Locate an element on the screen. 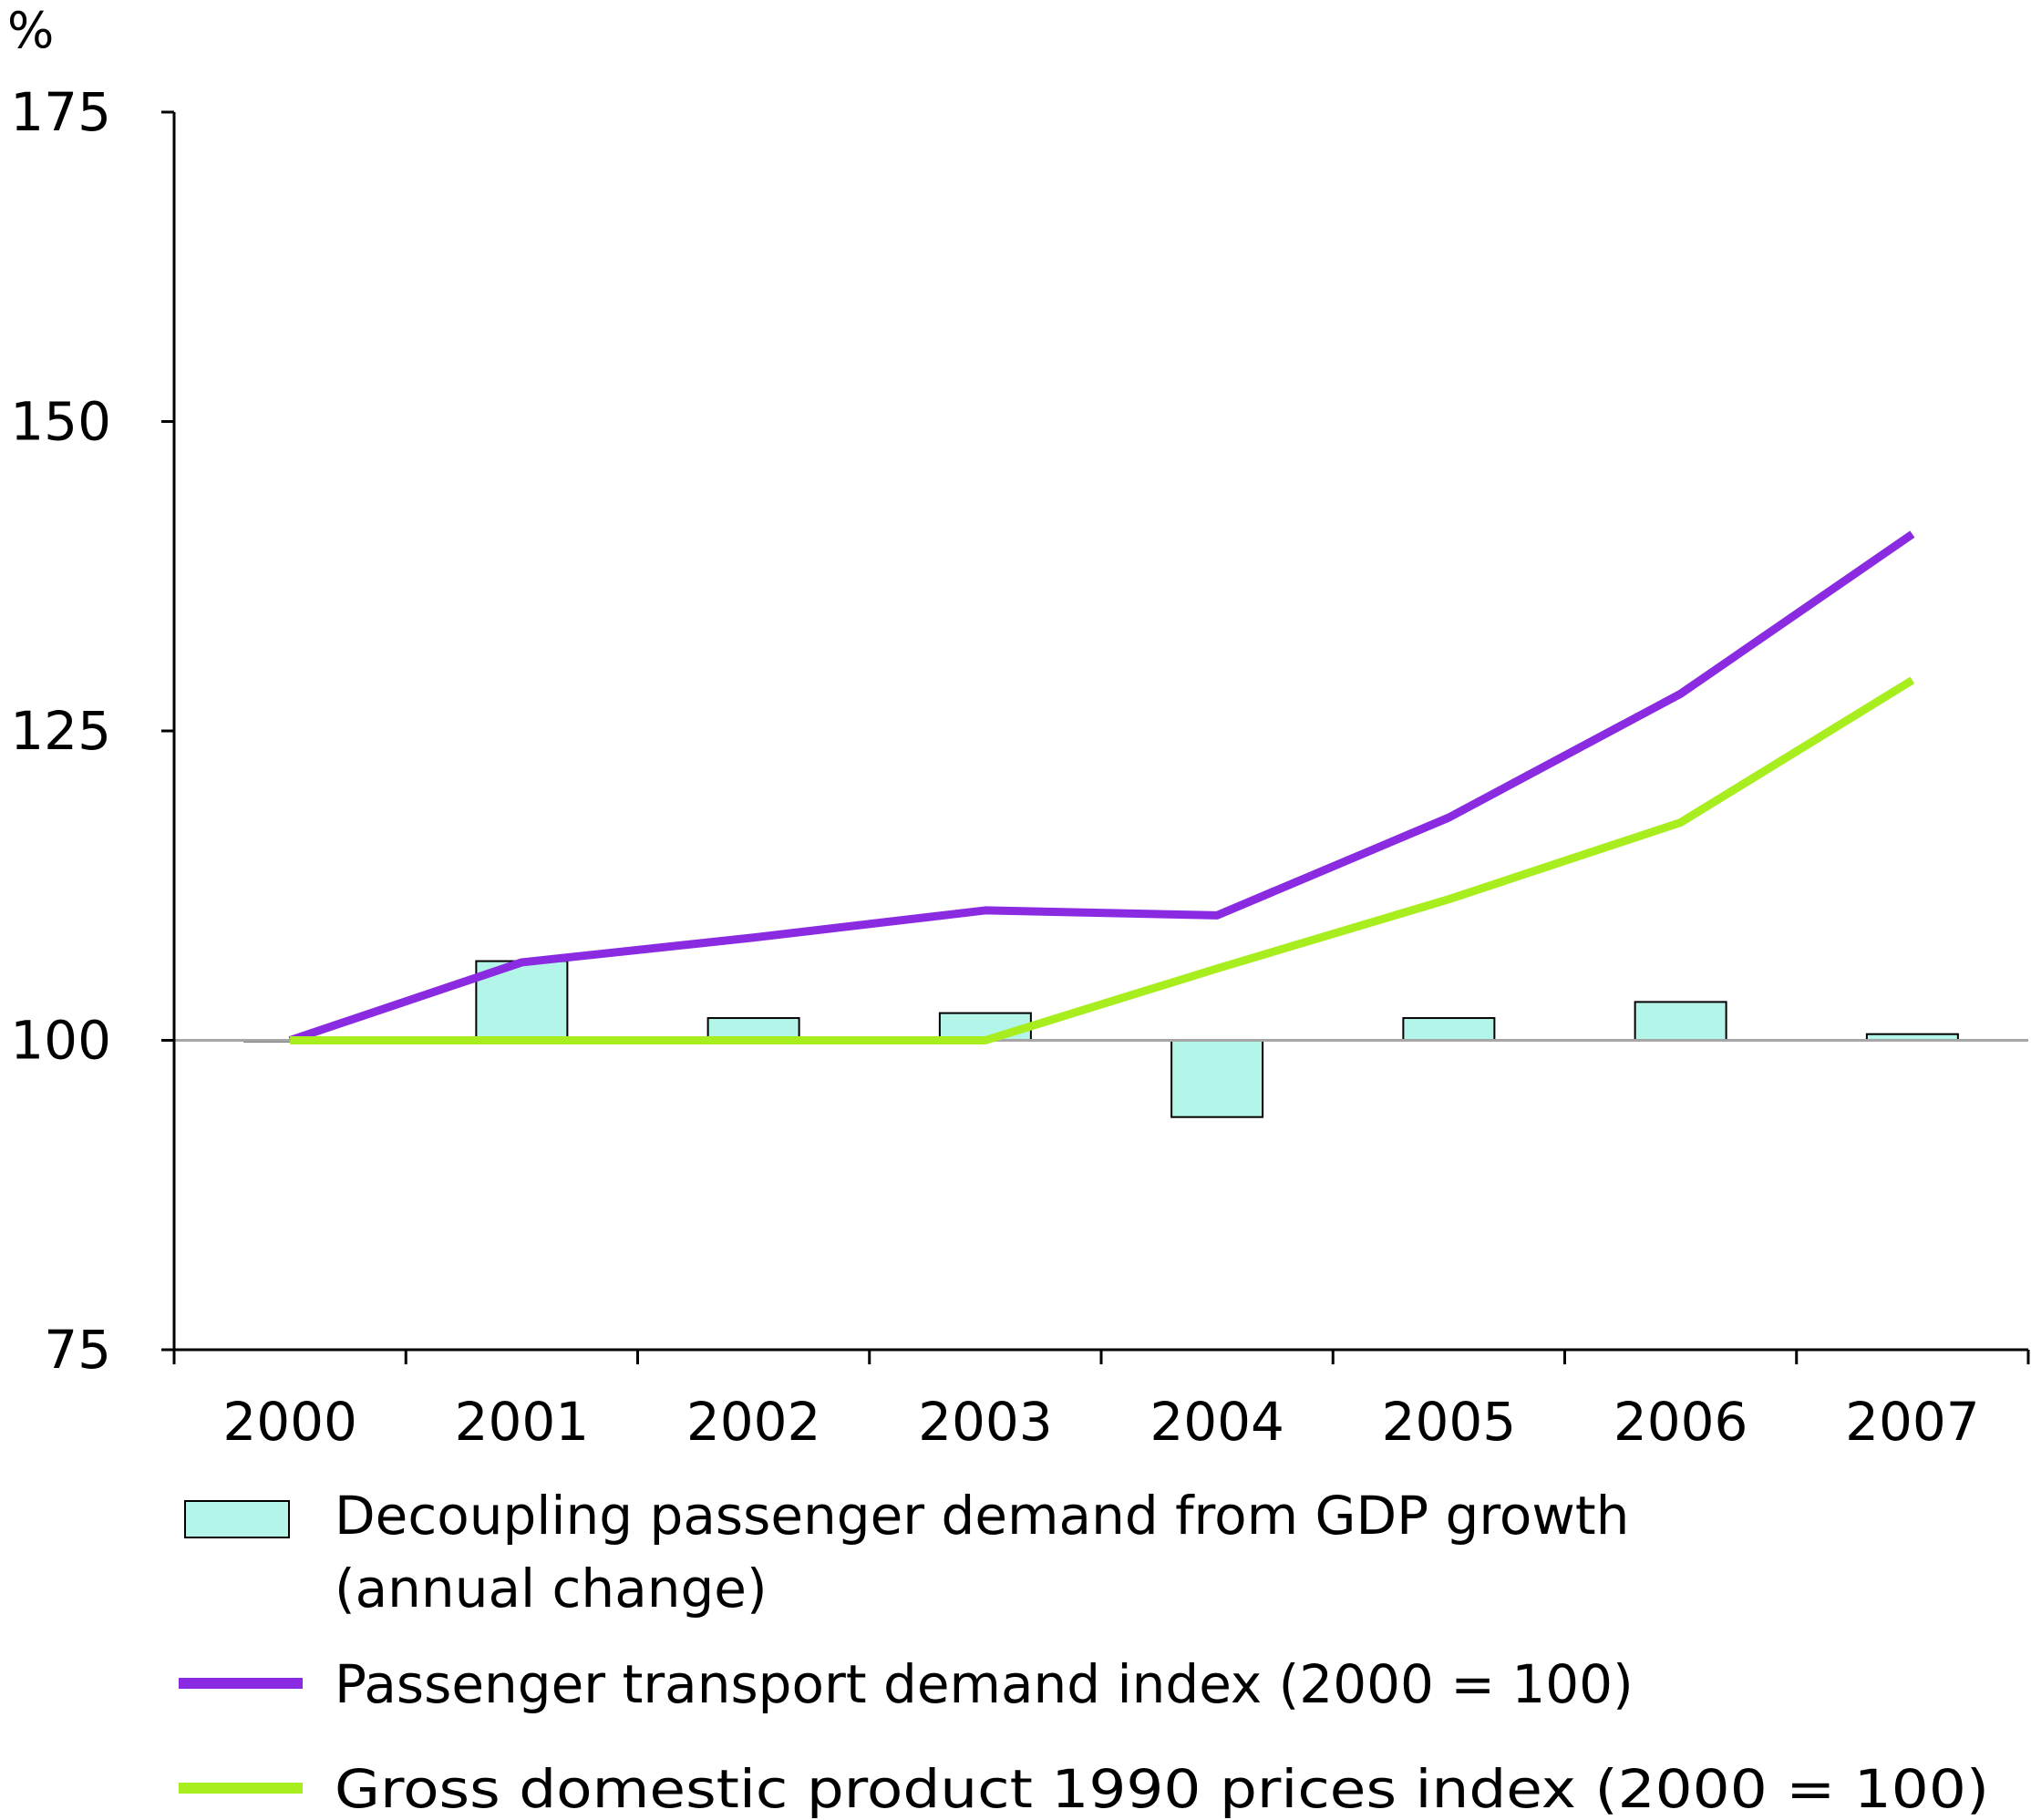  x-tick-label: 2004 is located at coordinates (1217, 1422).